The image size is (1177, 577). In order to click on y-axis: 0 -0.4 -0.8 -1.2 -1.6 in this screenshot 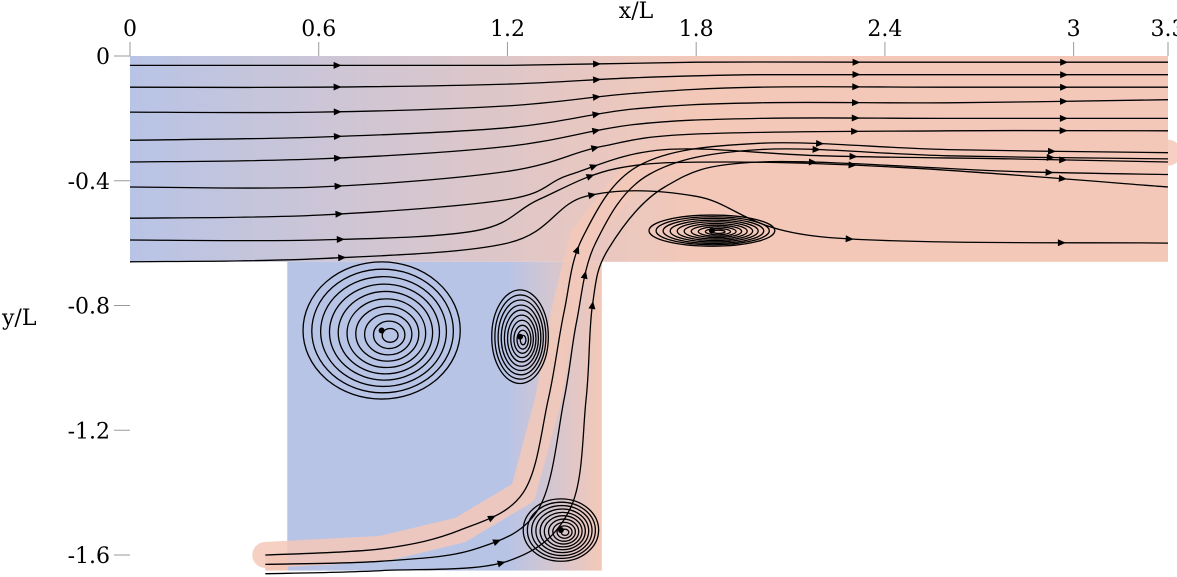, I will do `click(99, 307)`.